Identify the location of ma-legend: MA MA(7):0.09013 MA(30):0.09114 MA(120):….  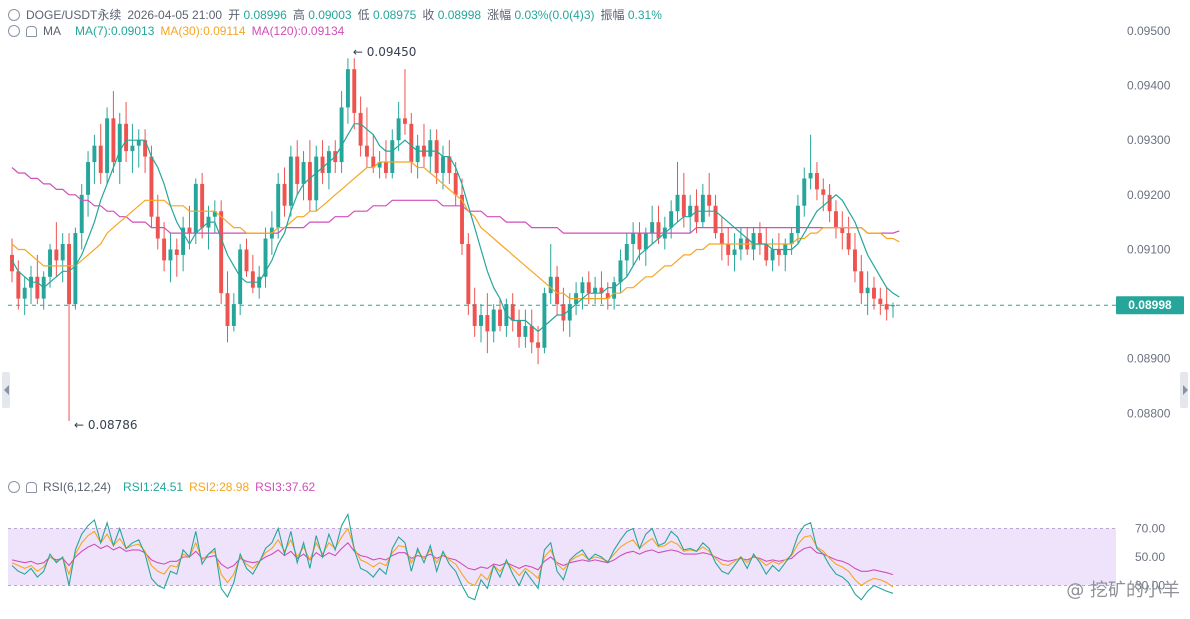
(176, 31).